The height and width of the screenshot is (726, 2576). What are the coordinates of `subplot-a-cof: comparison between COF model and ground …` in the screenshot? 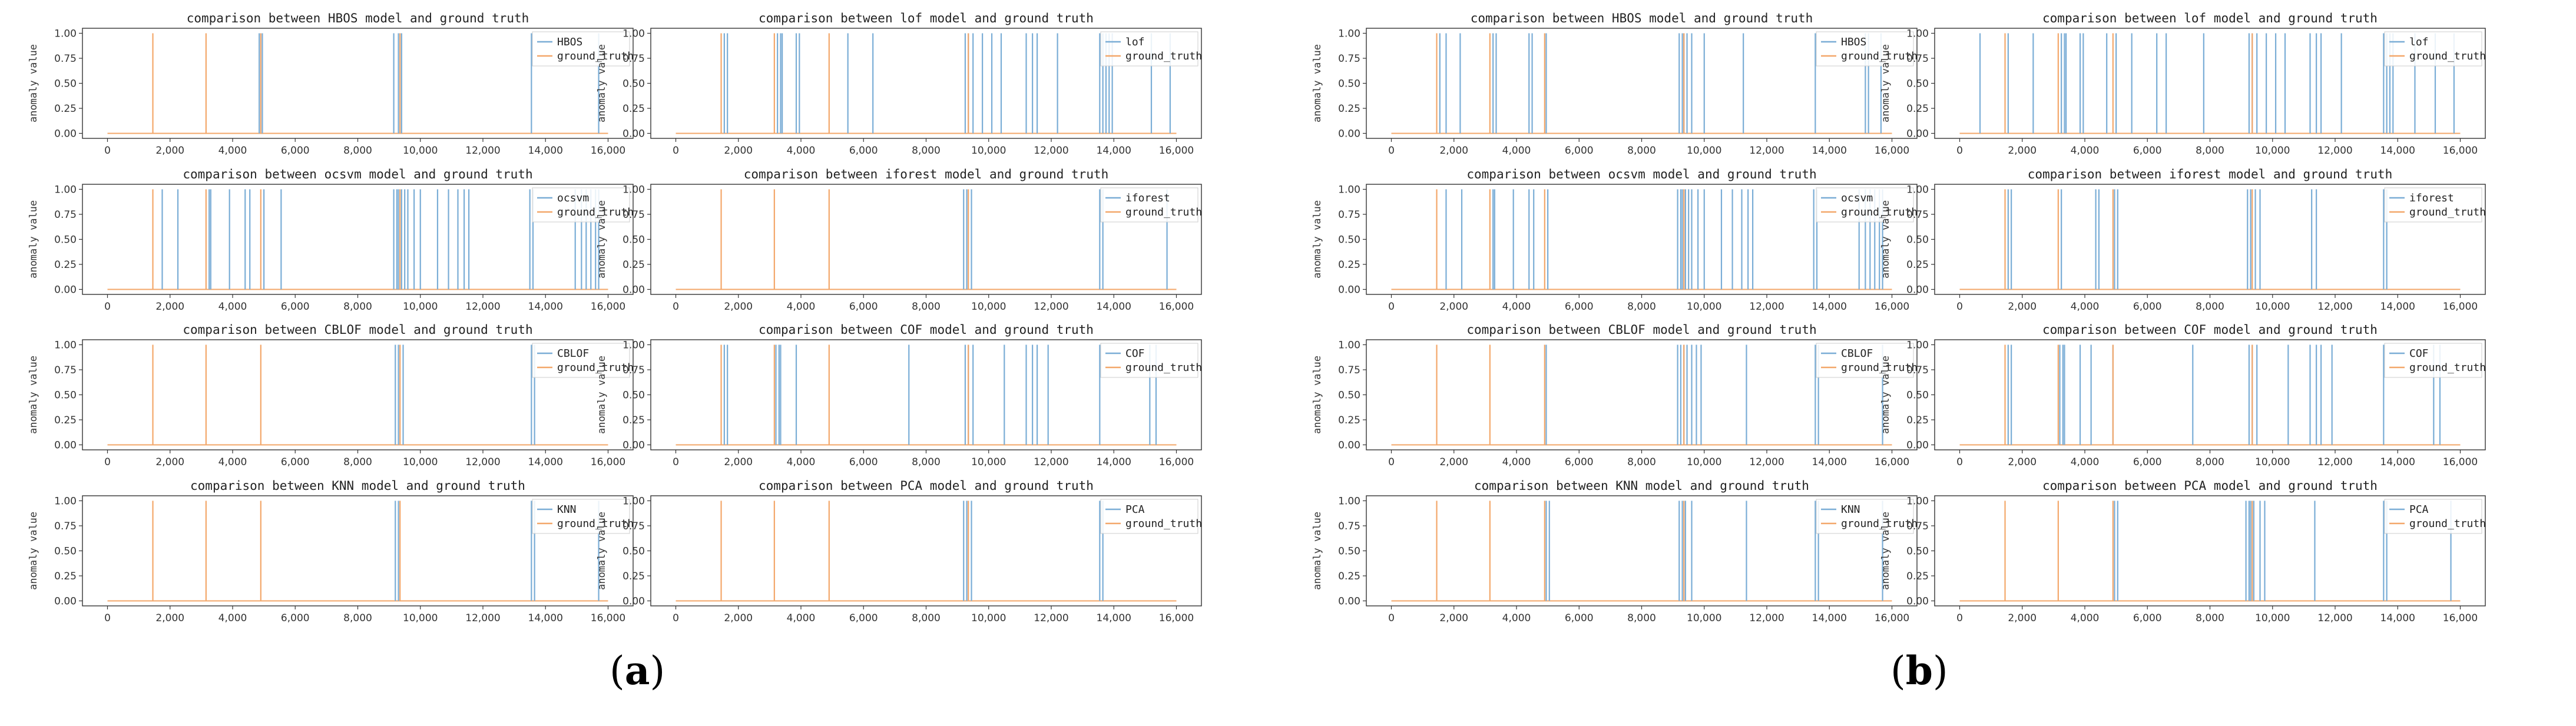 It's located at (899, 395).